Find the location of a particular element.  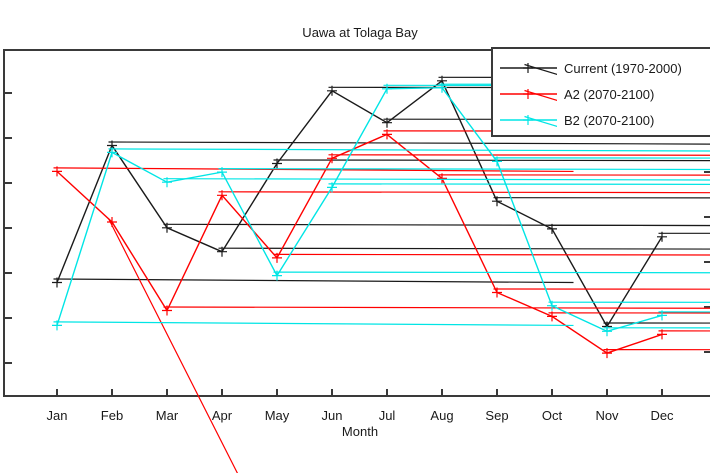

x-tick-label: Aug is located at coordinates (441, 415).